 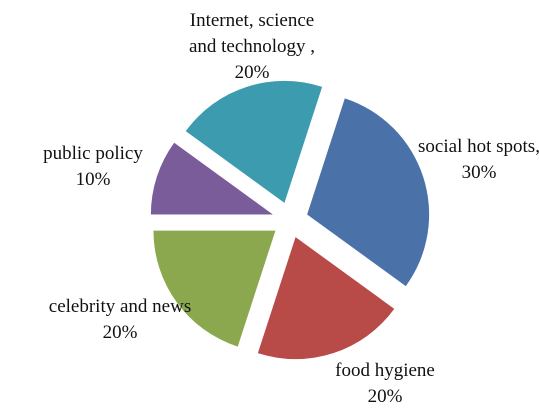 What do you see at coordinates (478, 160) in the screenshot?
I see `slice-label: social hot spots, 30%` at bounding box center [478, 160].